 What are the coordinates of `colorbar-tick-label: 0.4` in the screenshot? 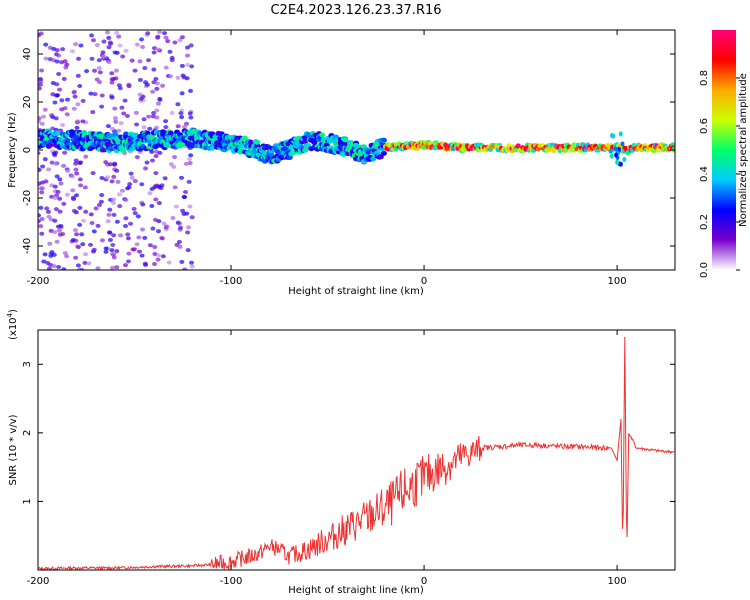 It's located at (704, 174).